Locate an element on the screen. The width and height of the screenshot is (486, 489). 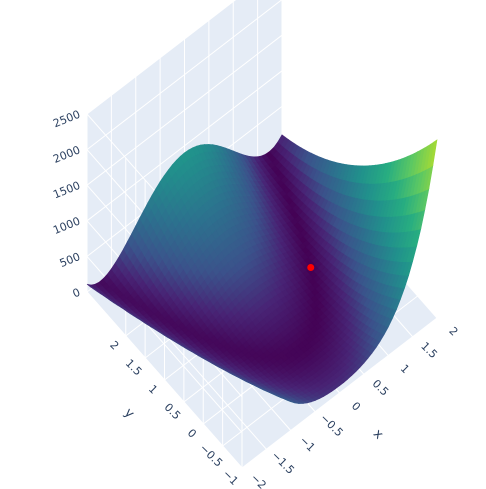
y-tick-label: 0.5 is located at coordinates (173, 412).